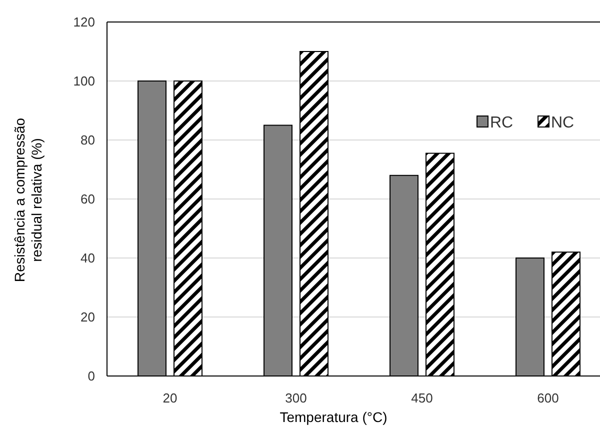 The image size is (600, 430). What do you see at coordinates (28, 200) in the screenshot?
I see `y-axis-title: Resistência a compressão residual relativa (%)` at bounding box center [28, 200].